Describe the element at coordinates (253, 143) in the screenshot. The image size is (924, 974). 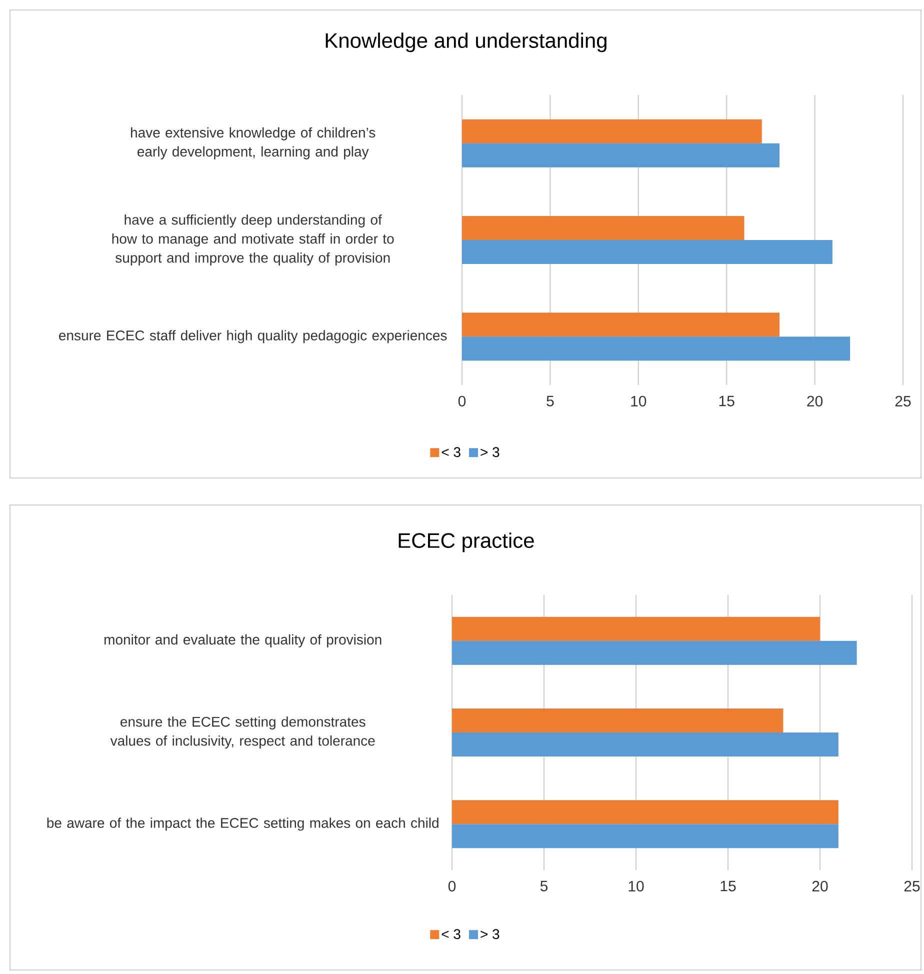
I see `y-tick-label: have extensive knowledge of children’s early development, learning and play` at that location.